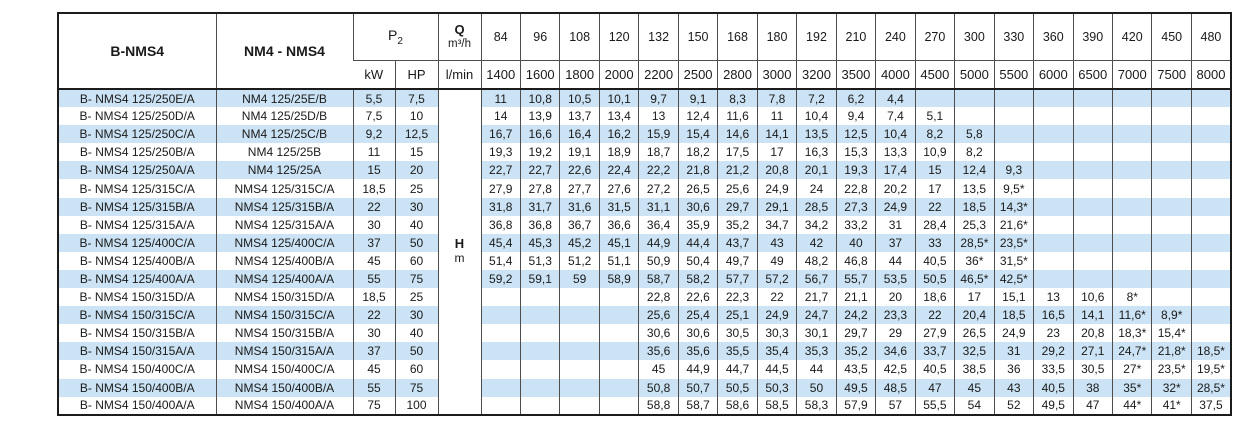  What do you see at coordinates (137, 297) in the screenshot?
I see `b-model-cell: B- NMS4 150/315D/A` at bounding box center [137, 297].